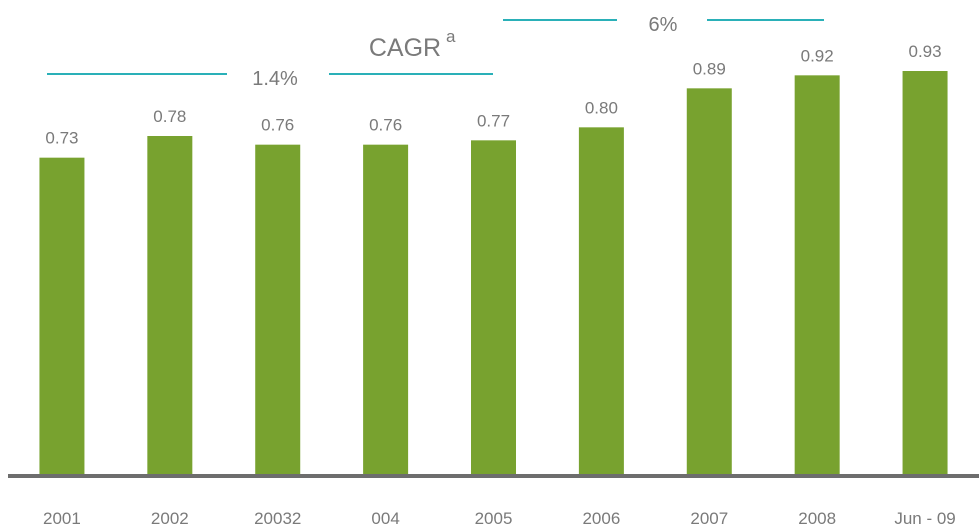  I want to click on x-tick-label: 2008, so click(817, 518).